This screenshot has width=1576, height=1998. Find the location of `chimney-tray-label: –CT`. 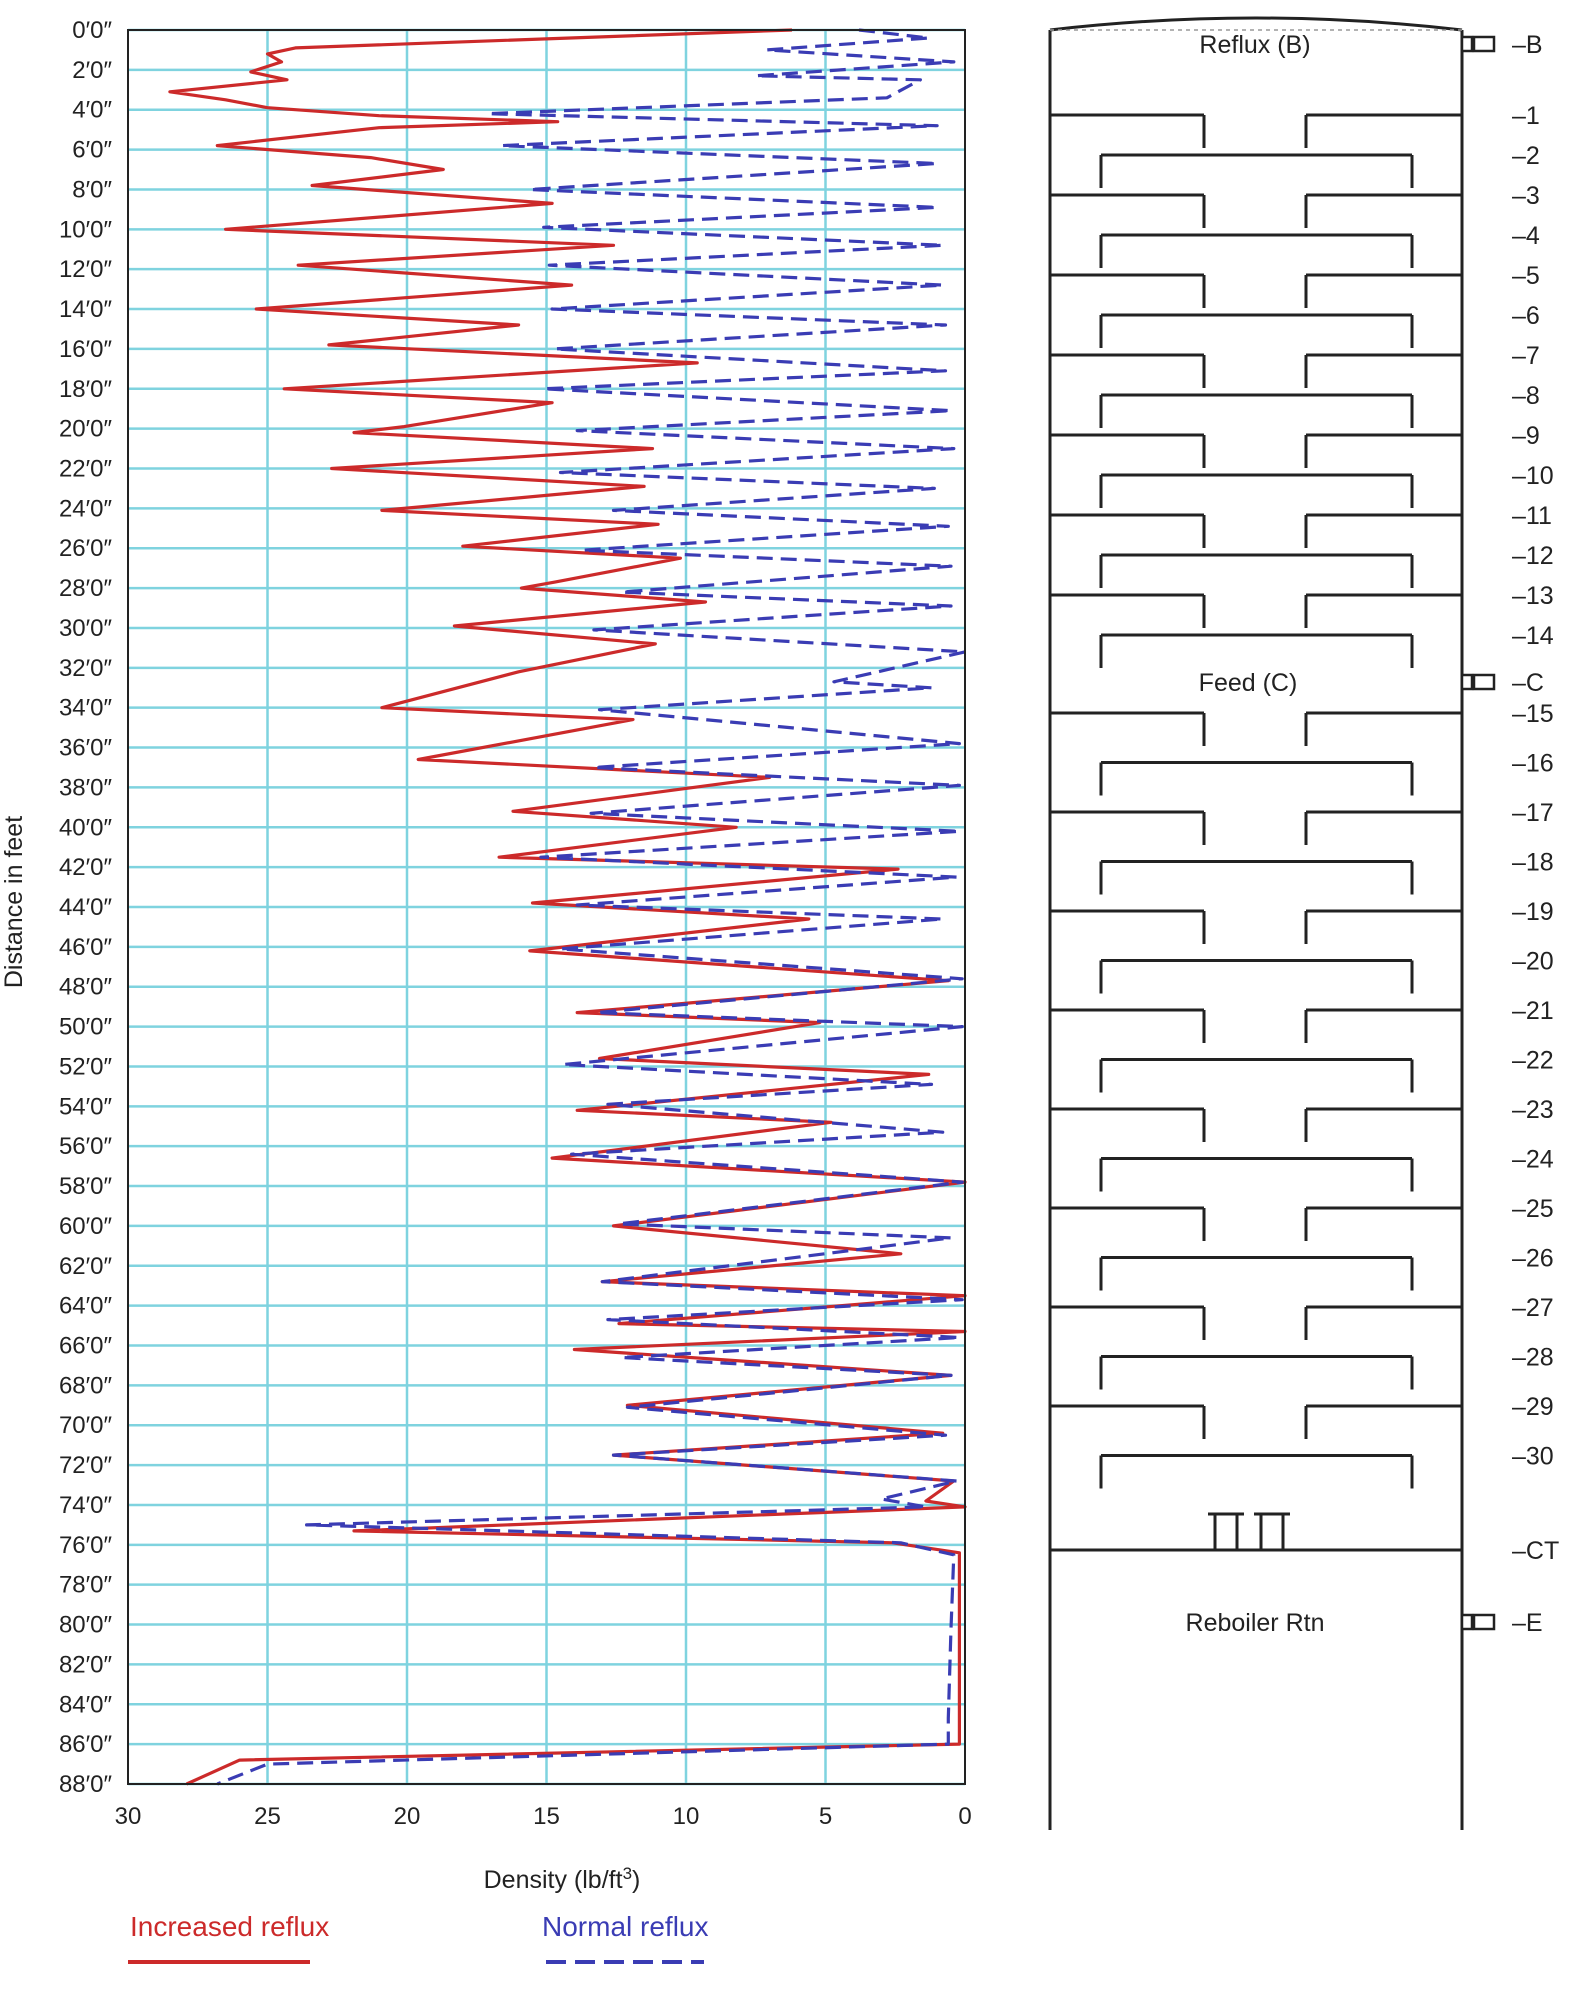

chimney-tray-label: –CT is located at coordinates (1535, 1551).